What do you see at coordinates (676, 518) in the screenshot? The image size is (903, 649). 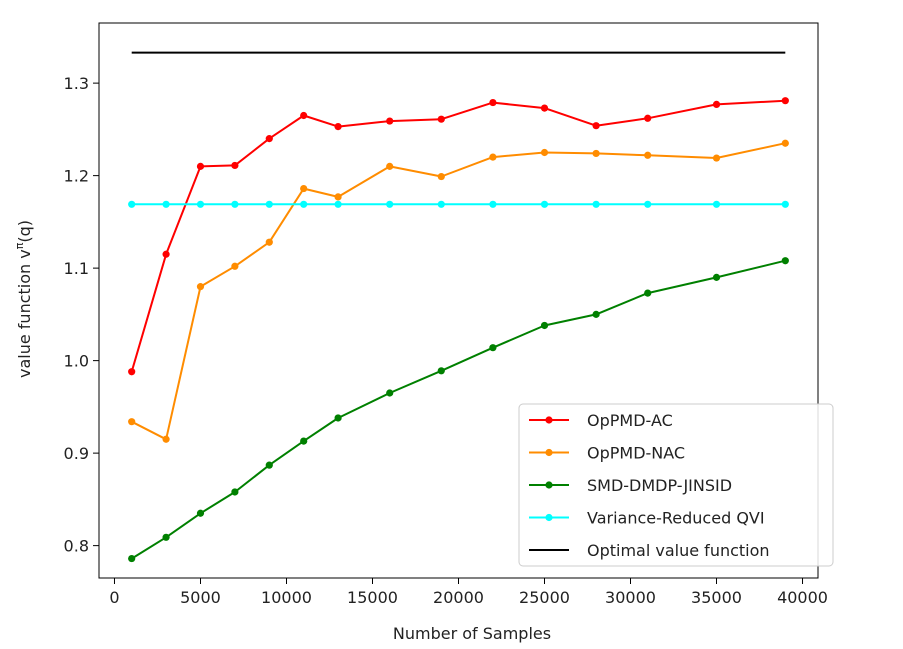 I see `legend-label: Variance-Reduced QVI` at bounding box center [676, 518].